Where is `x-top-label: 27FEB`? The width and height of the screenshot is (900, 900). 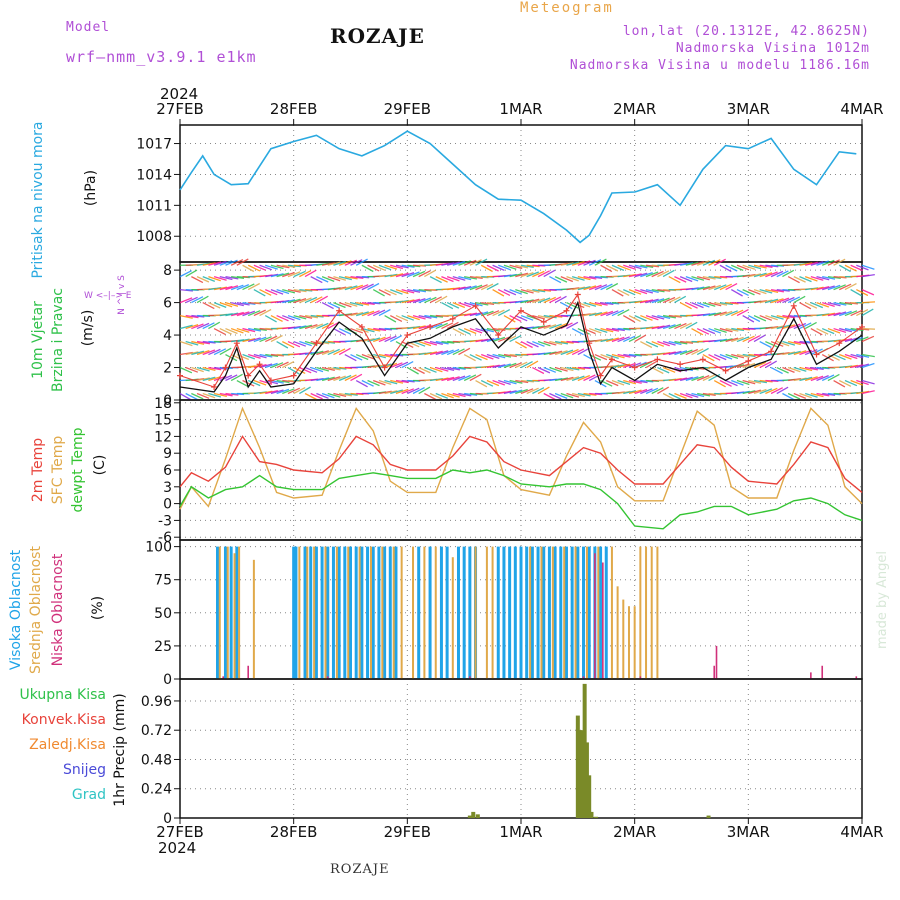 x-top-label: 27FEB is located at coordinates (179, 109).